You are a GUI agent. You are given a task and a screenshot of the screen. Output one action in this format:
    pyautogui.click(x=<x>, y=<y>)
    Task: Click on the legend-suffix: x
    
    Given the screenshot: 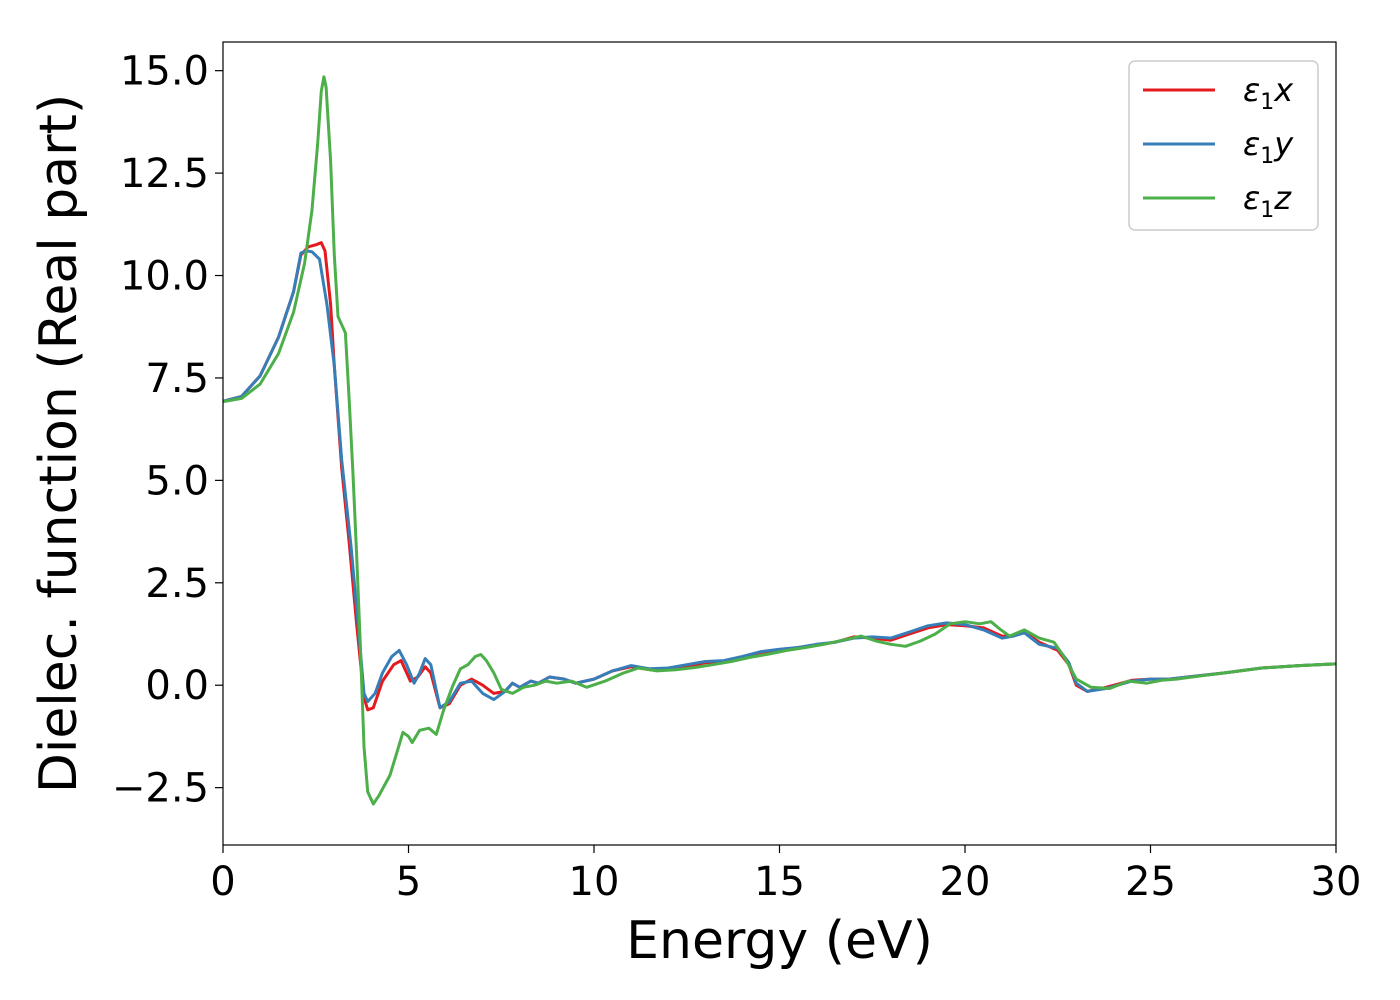 What is the action you would take?
    pyautogui.click(x=1283, y=90)
    